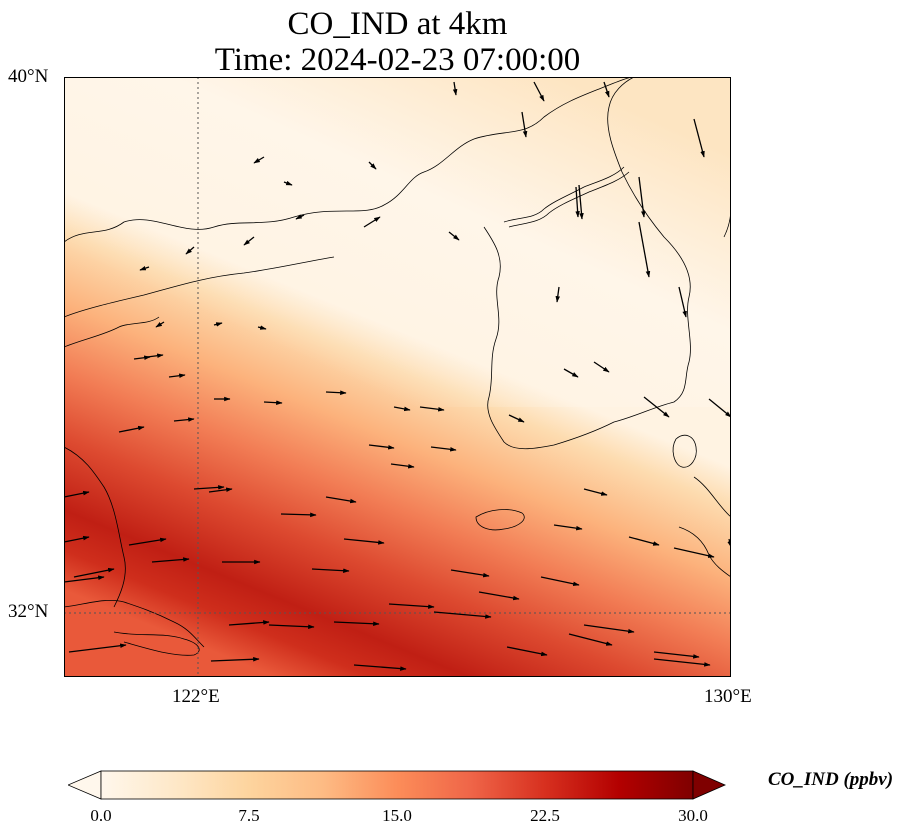 This screenshot has width=915, height=836. I want to click on coastline-jiangsu, so click(95, 527).